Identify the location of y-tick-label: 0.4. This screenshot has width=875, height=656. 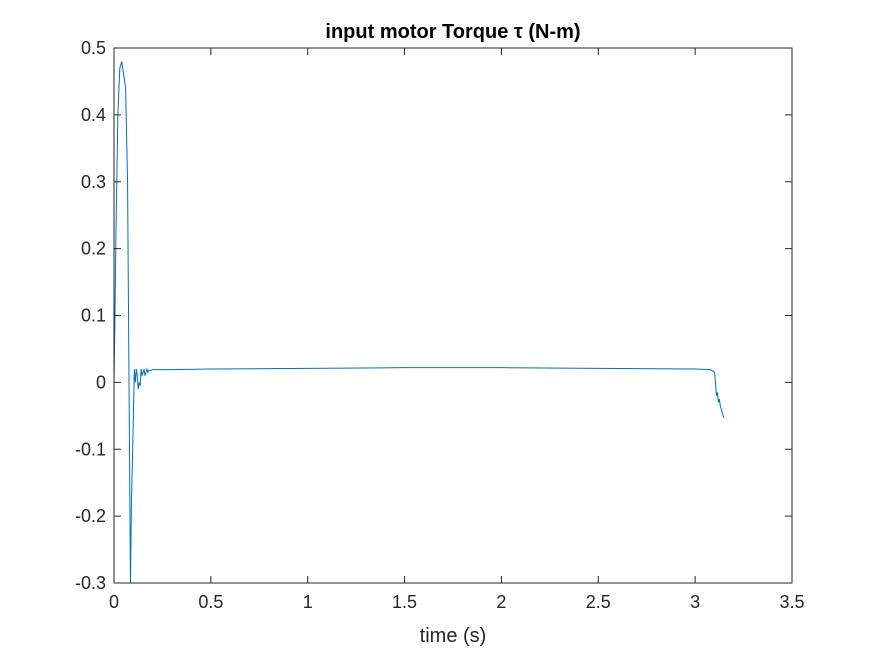
(93, 115).